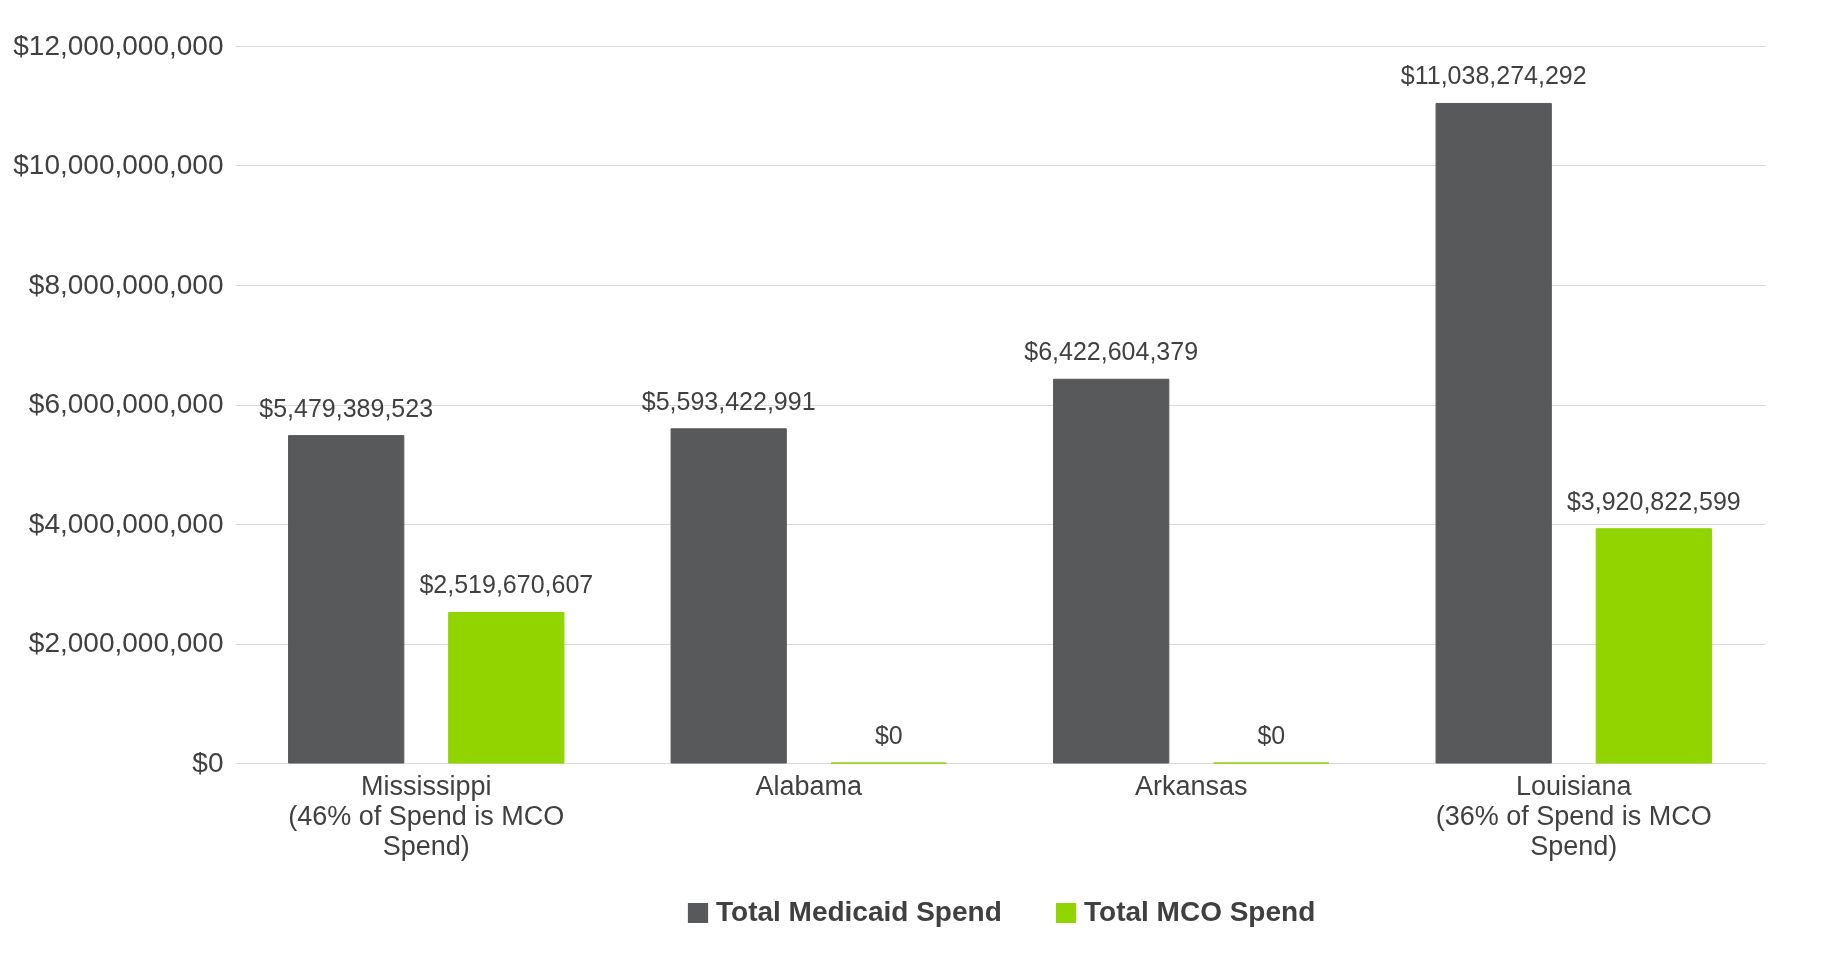 The width and height of the screenshot is (1839, 972). What do you see at coordinates (1653, 500) in the screenshot?
I see `data-label: $3,920,822,599` at bounding box center [1653, 500].